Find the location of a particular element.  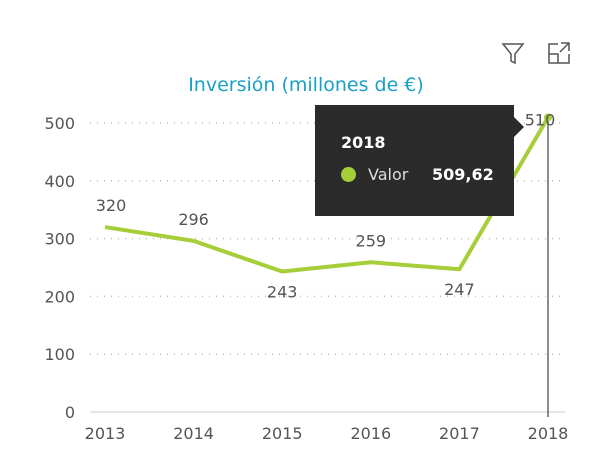

filter-icon is located at coordinates (513, 53).